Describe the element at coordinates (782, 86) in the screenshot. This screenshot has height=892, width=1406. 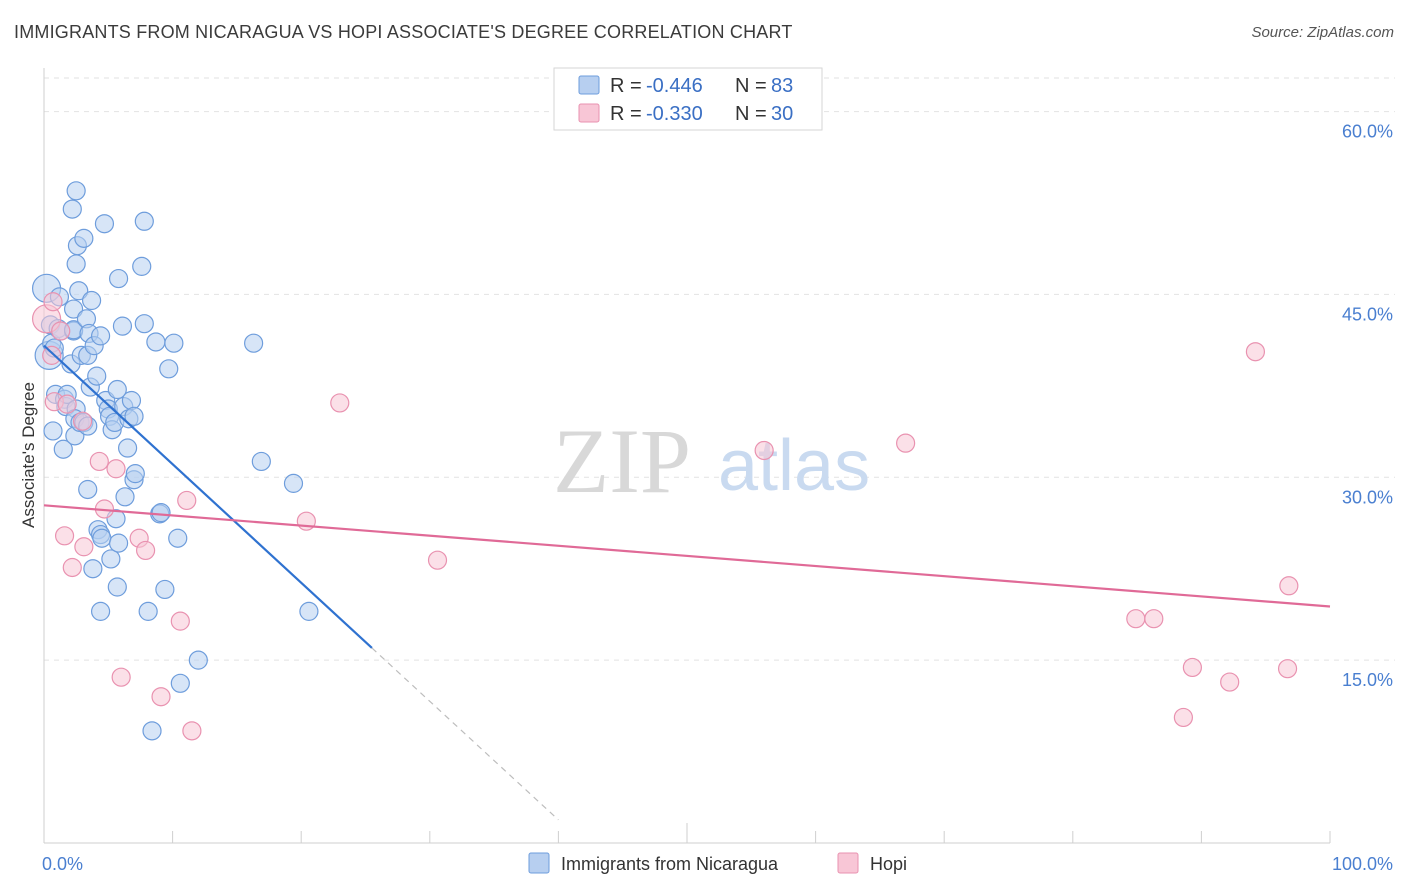
I see `legend-n-value-1: 83` at that location.